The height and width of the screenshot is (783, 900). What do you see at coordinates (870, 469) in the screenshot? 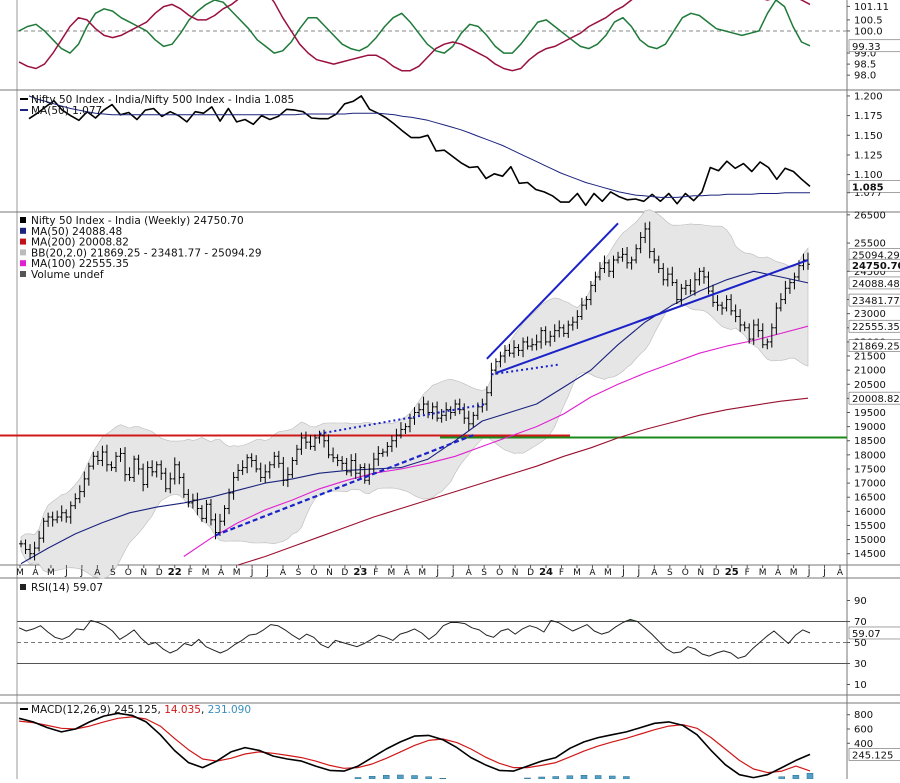
I see `price-tick-label: 17500` at bounding box center [870, 469].